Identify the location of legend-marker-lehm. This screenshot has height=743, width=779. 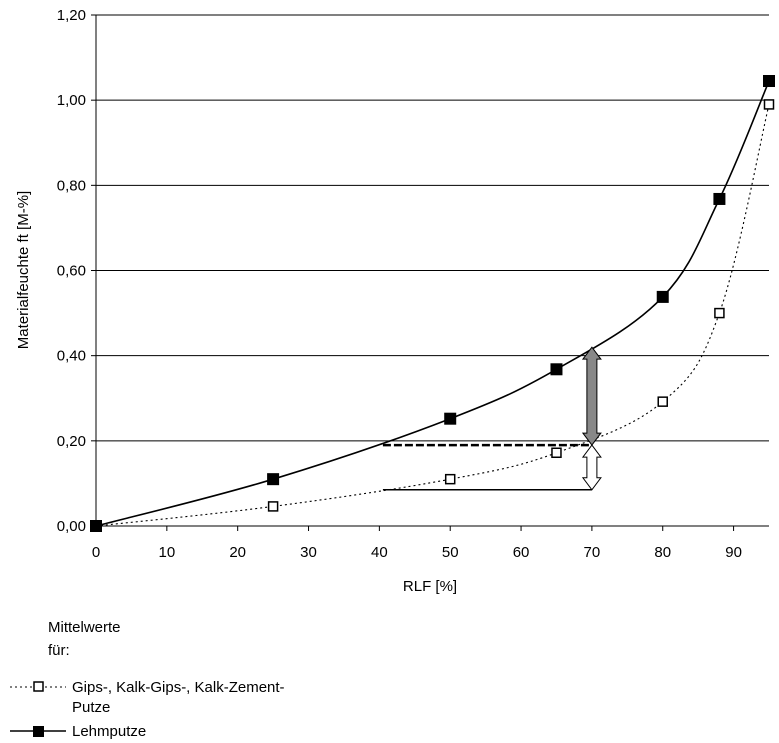
(38, 731).